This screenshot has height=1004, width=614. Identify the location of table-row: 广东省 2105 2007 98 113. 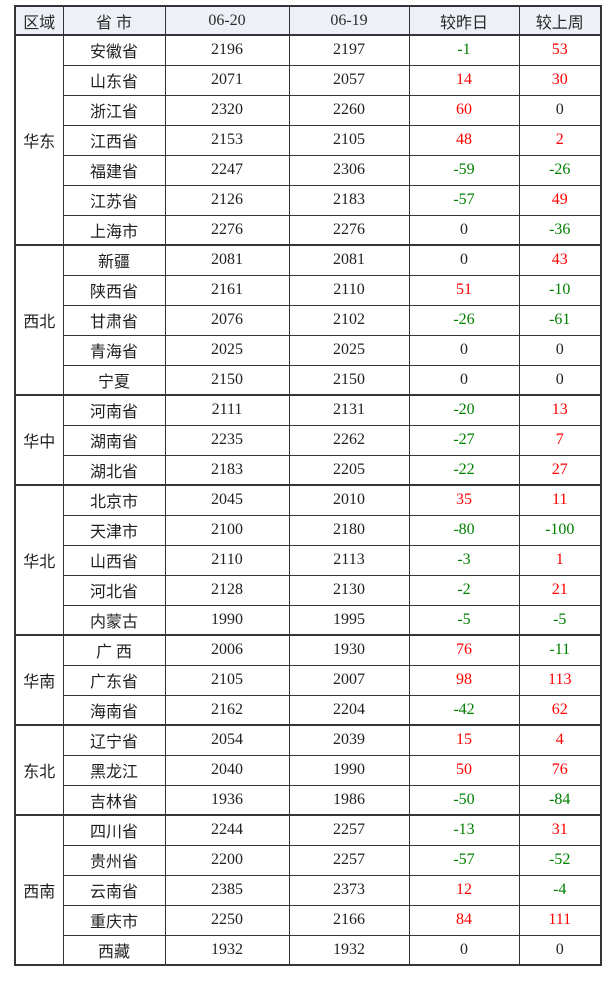
(308, 680).